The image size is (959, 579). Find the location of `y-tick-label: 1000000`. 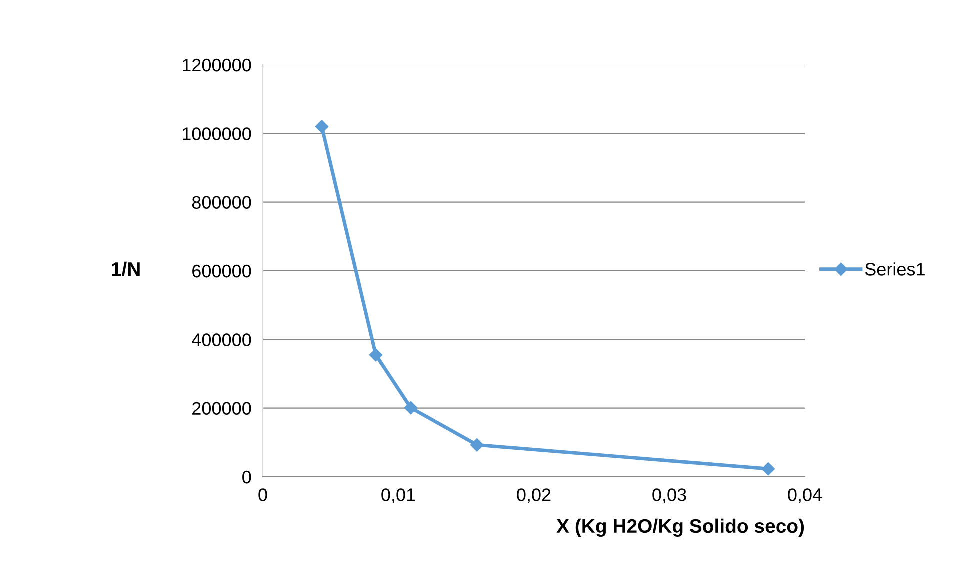

y-tick-label: 1000000 is located at coordinates (217, 134).